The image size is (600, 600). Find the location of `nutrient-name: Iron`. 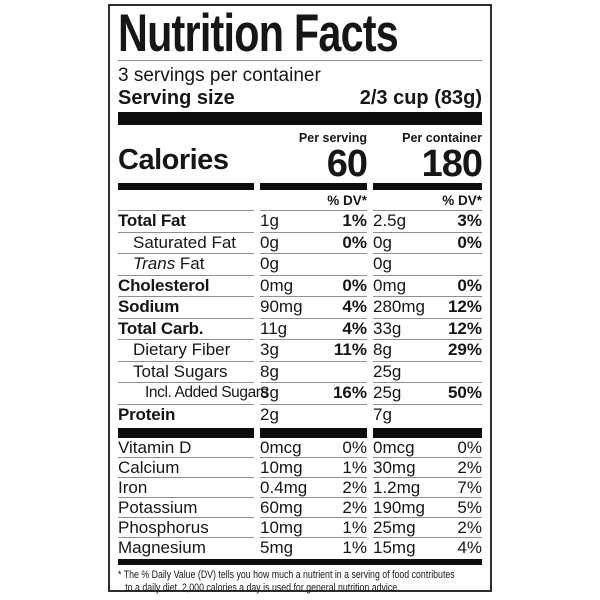

nutrient-name: Iron is located at coordinates (186, 487).